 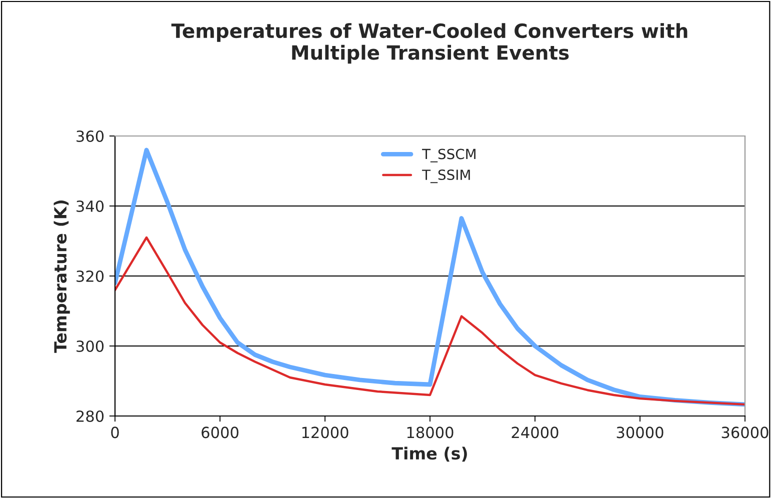 I want to click on y-tick-label: 280, so click(x=90, y=416).